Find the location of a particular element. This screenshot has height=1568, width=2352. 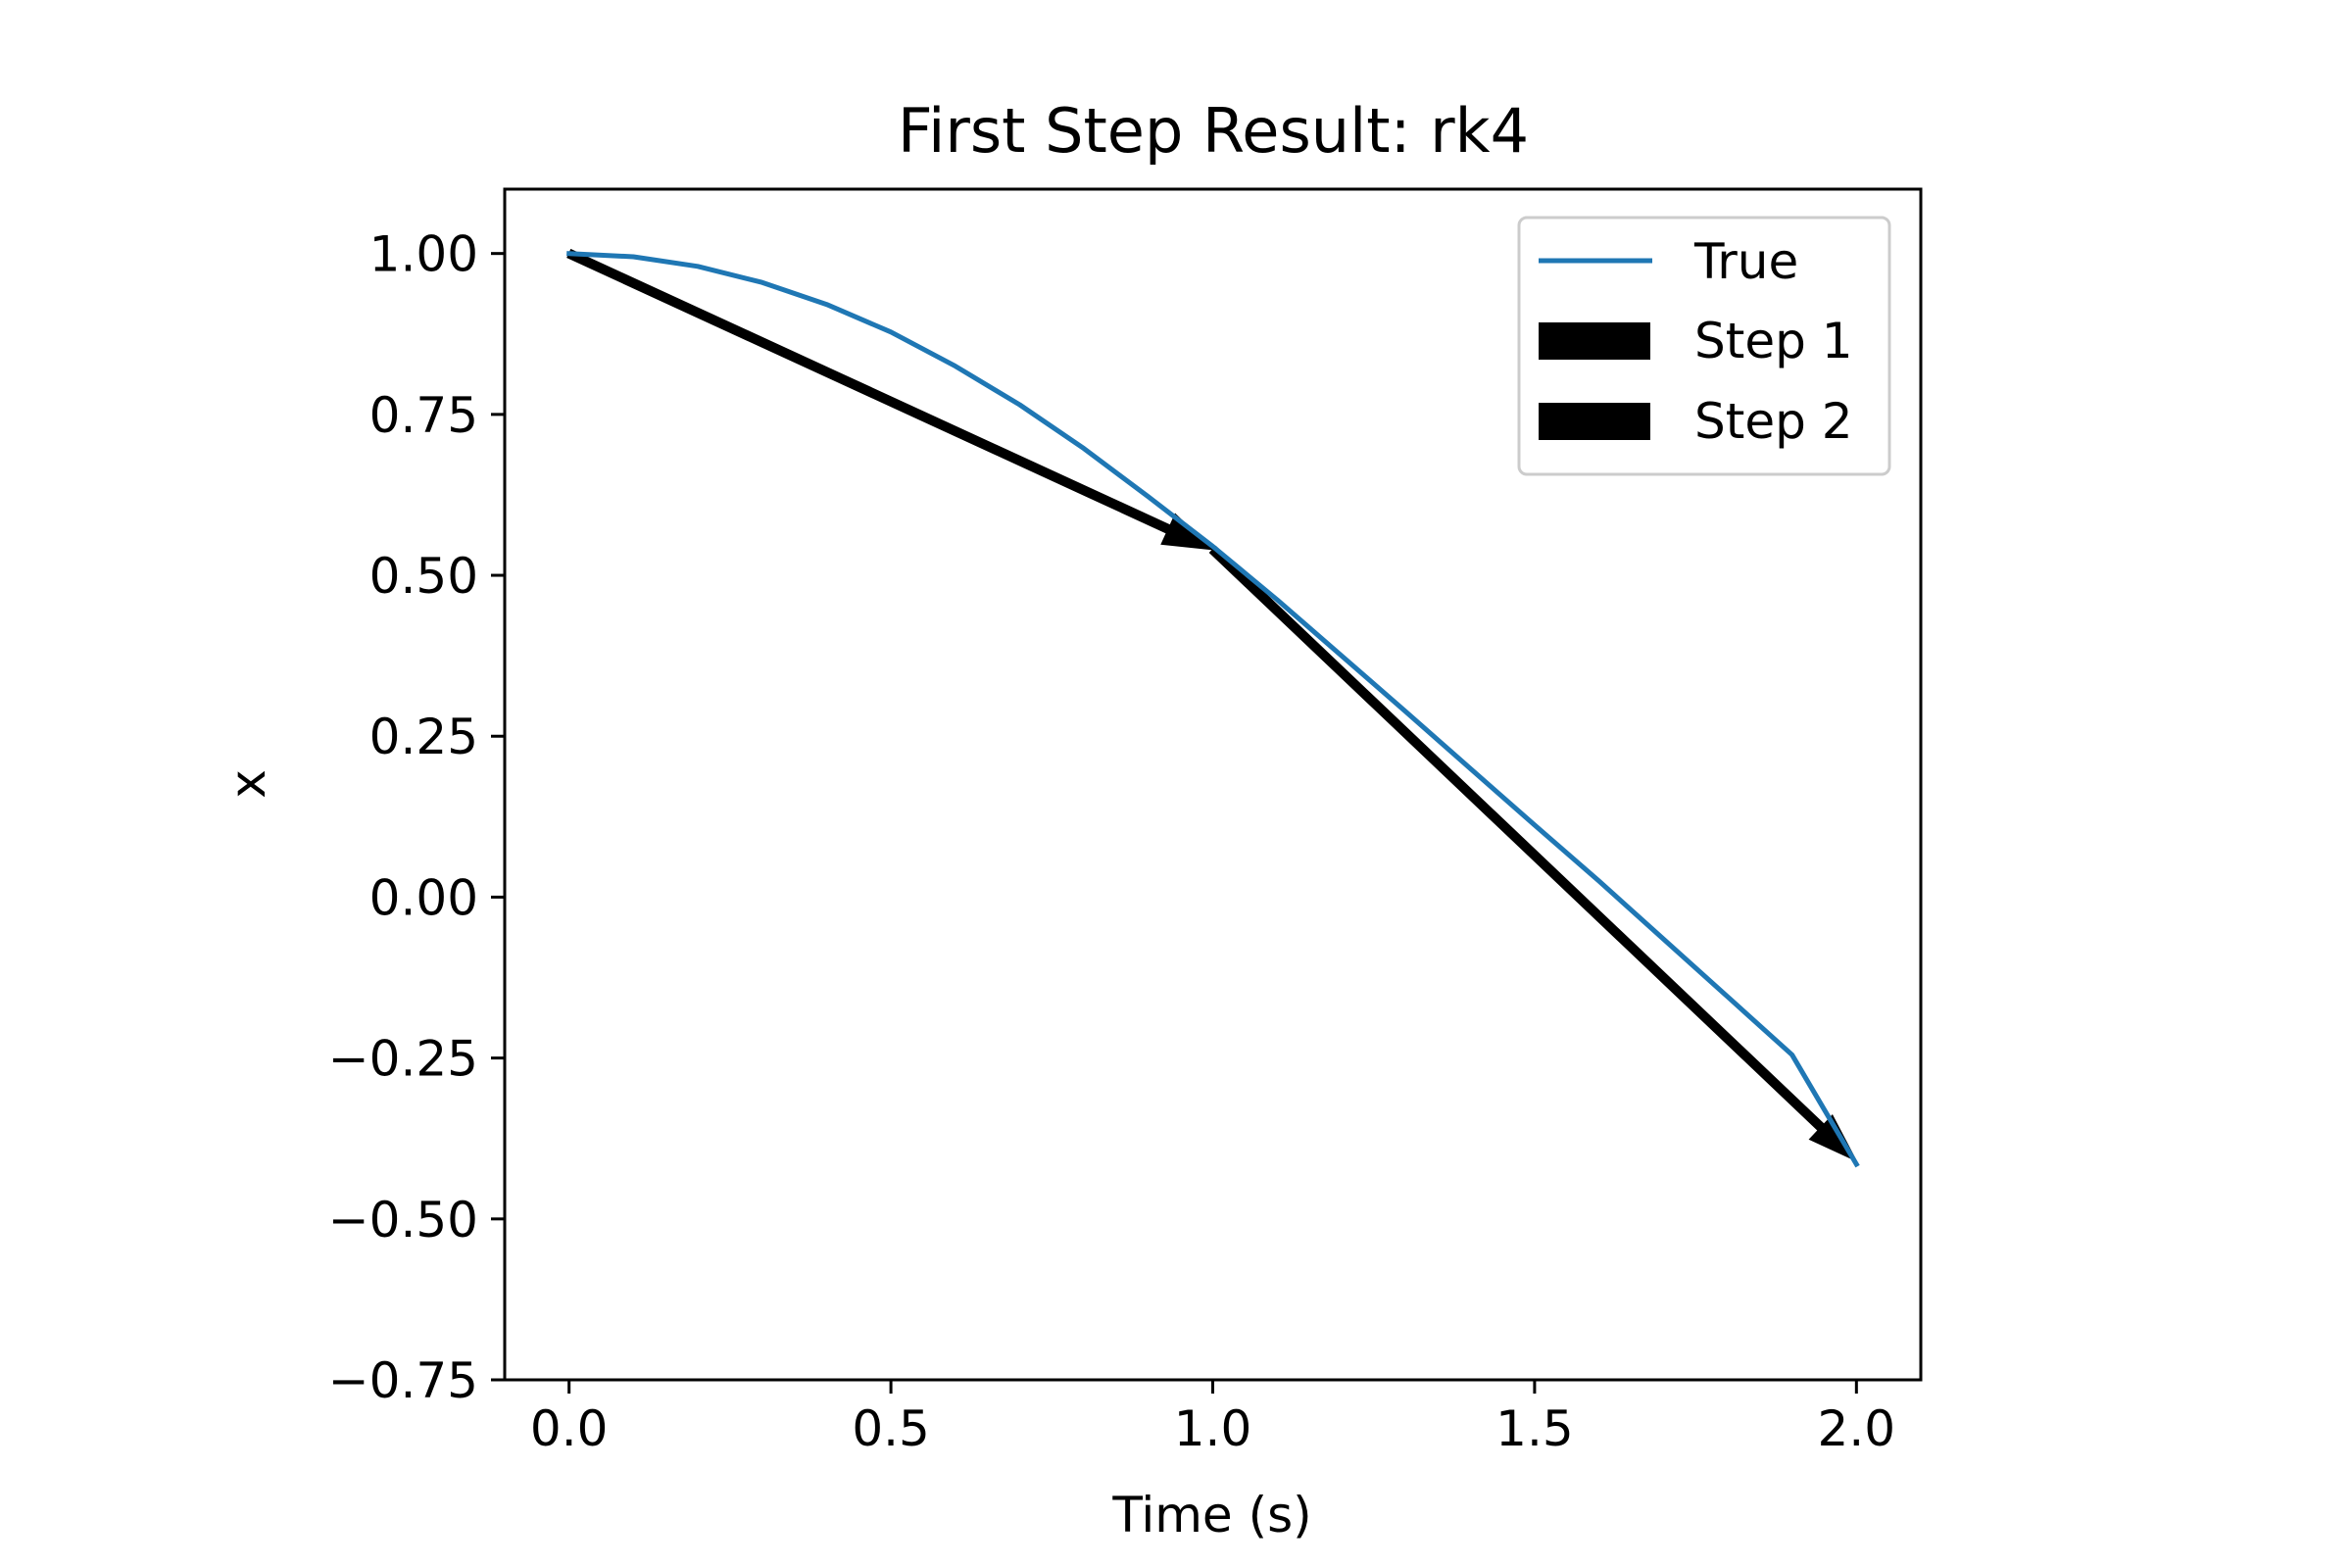

chart-title: First Step Result: rk4 is located at coordinates (1213, 131).